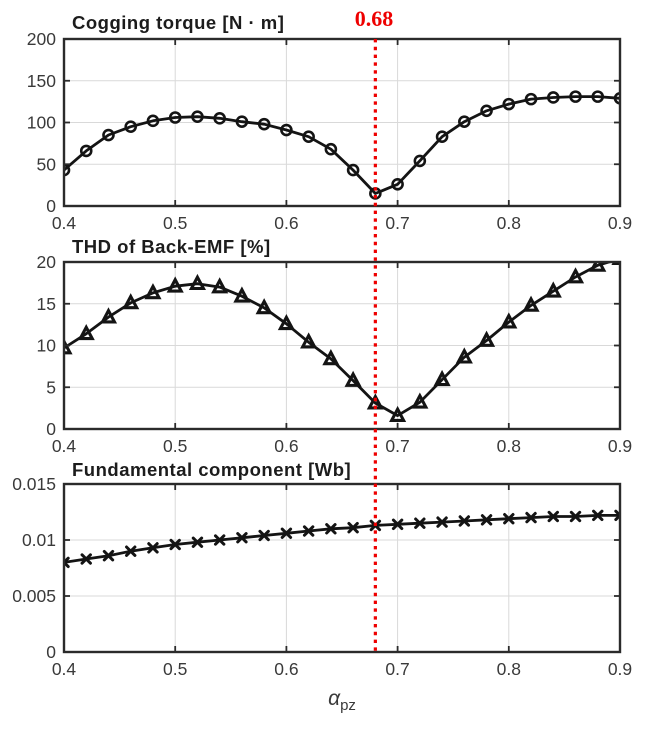  I want to click on y-tick-label: 20, so click(47, 262).